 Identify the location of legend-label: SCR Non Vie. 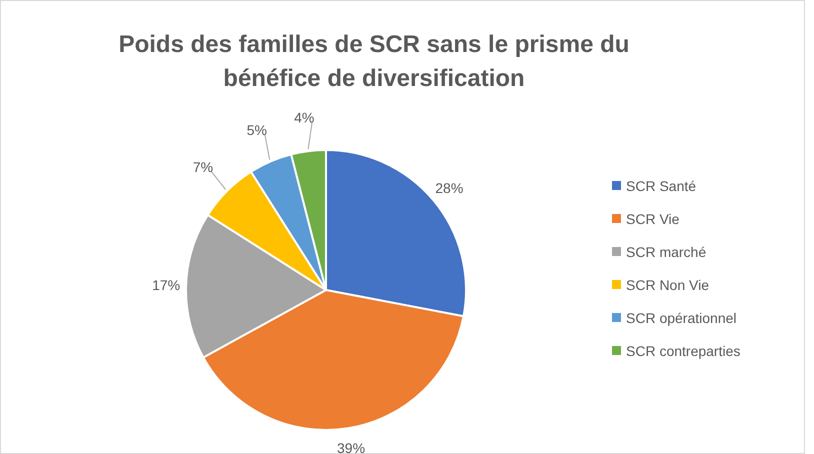
(668, 284).